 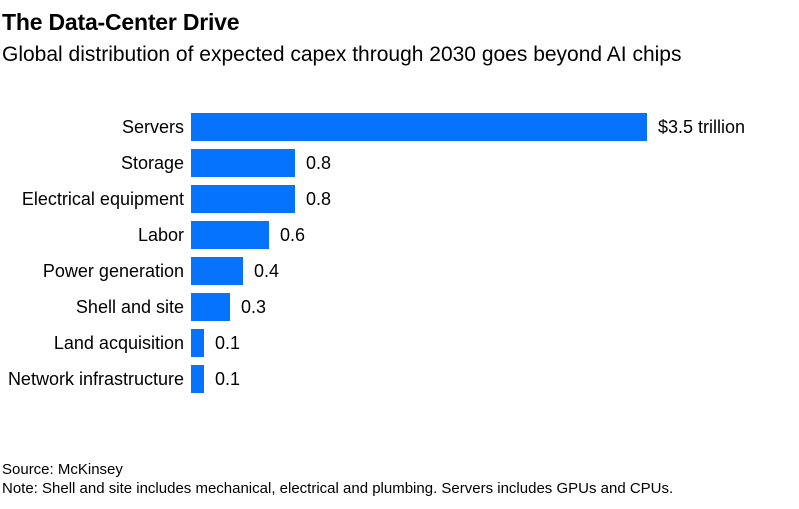 I want to click on category-label: Servers, so click(x=152, y=127).